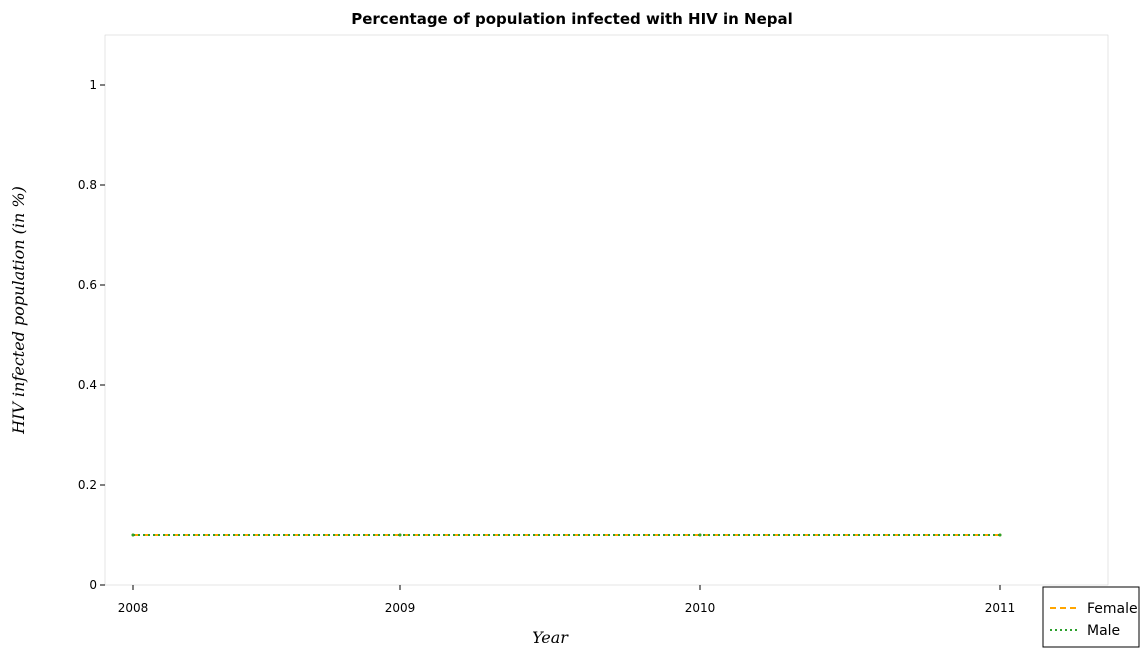  What do you see at coordinates (93, 85) in the screenshot?
I see `y-tick-label: 1` at bounding box center [93, 85].